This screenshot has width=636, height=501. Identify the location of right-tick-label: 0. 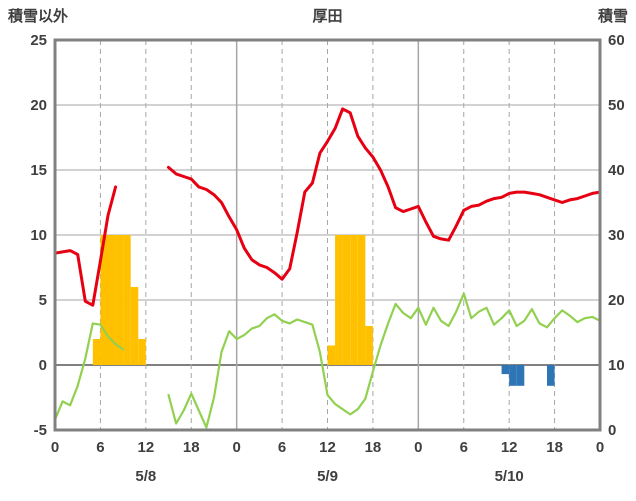
(612, 430).